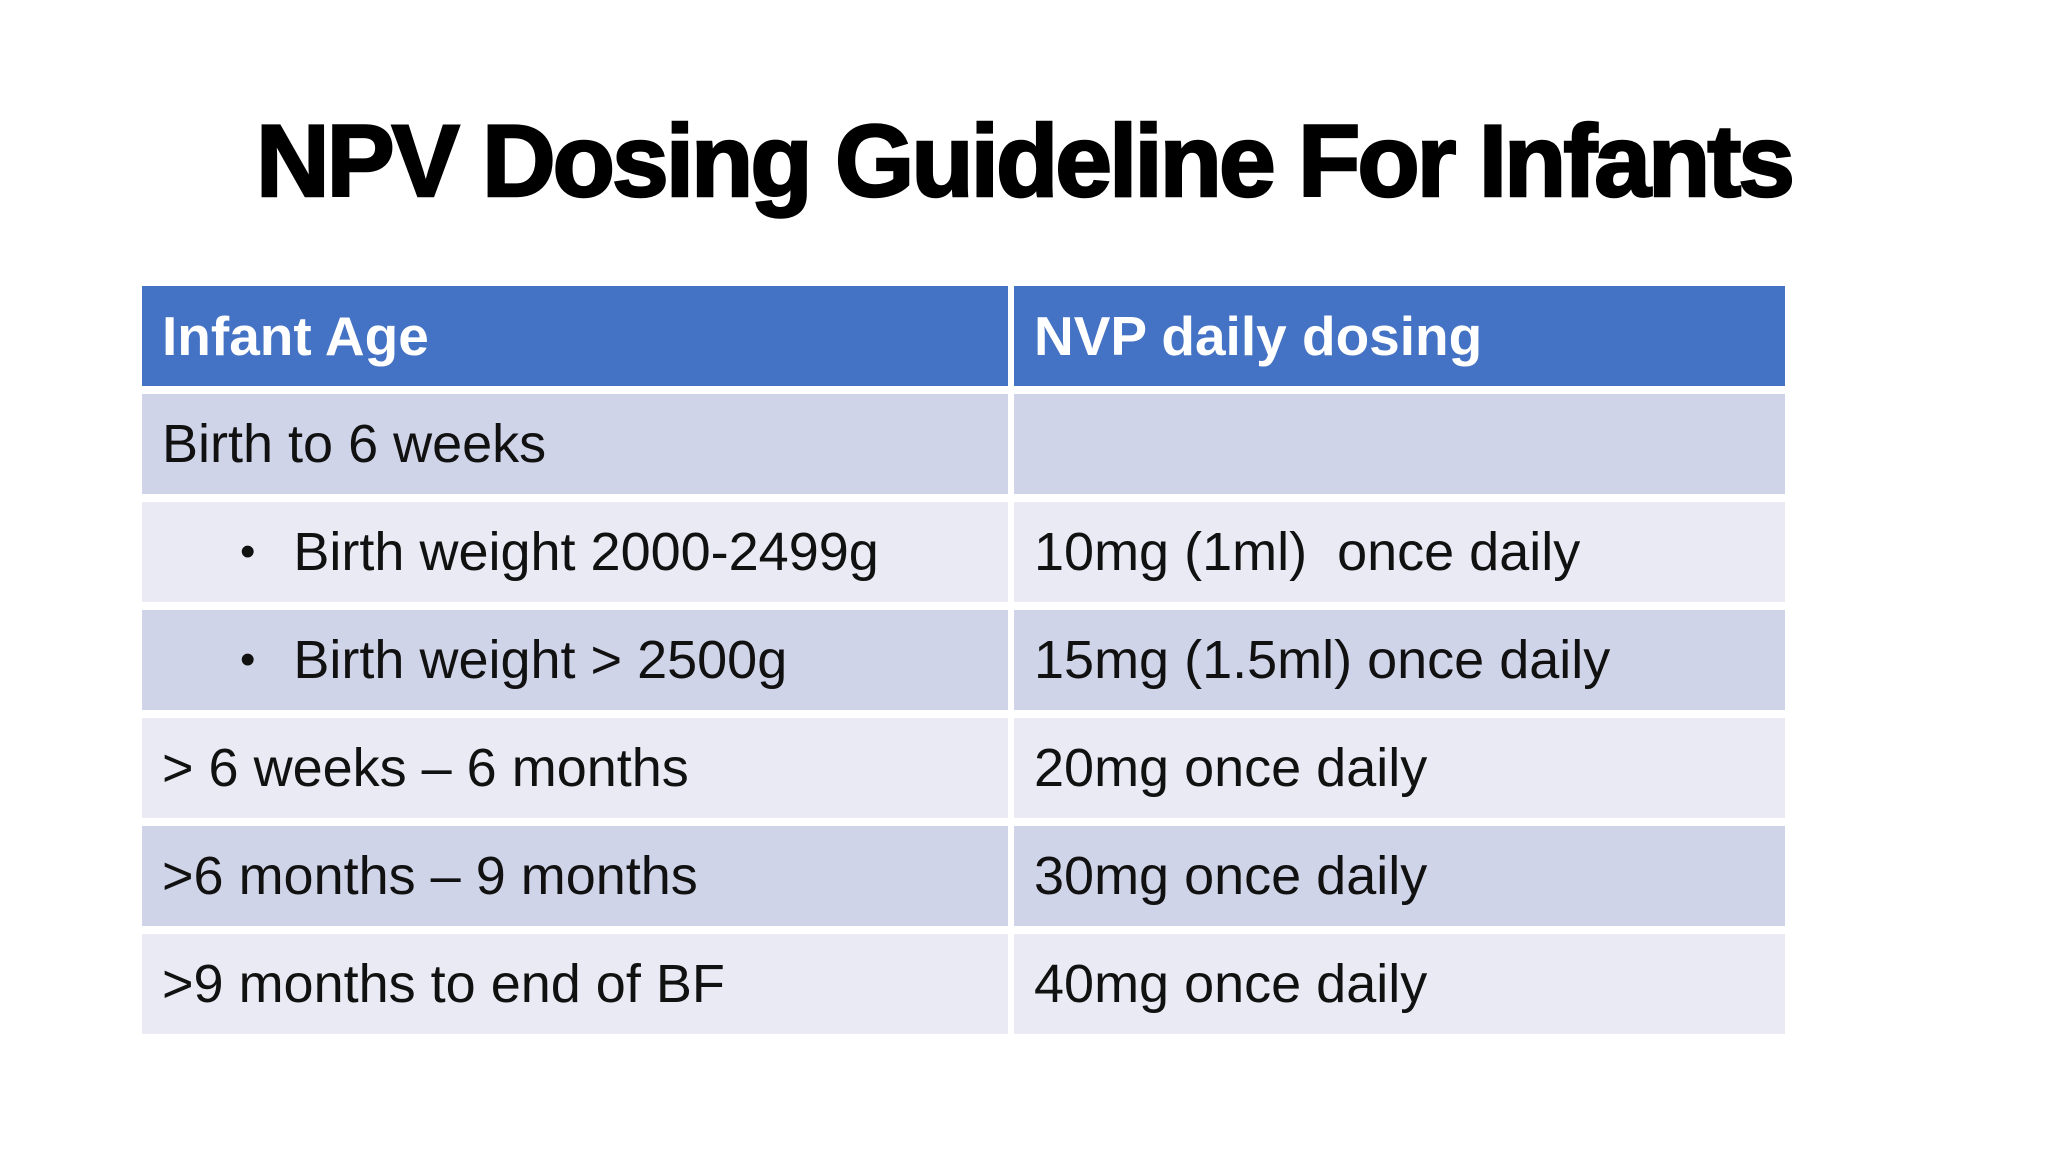 Image resolution: width=2048 pixels, height=1152 pixels. What do you see at coordinates (443, 984) in the screenshot?
I see `age-value: >9 months to end of BF` at bounding box center [443, 984].